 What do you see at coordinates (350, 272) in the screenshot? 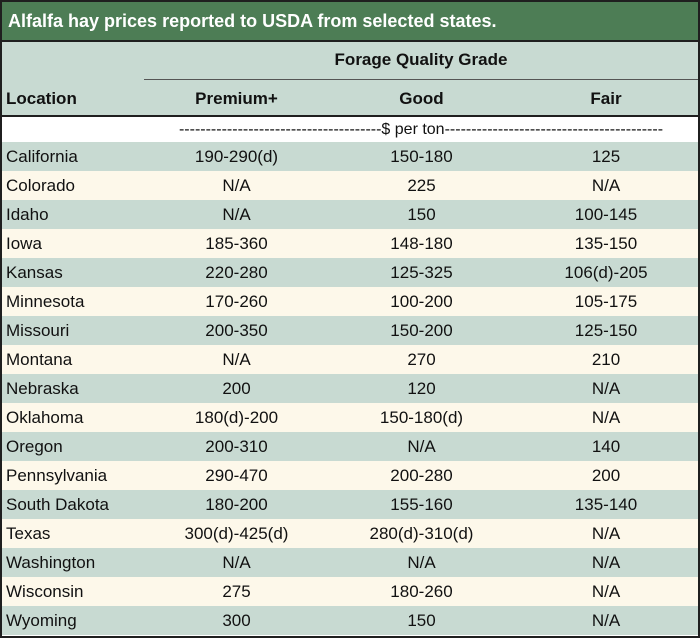
I see `table-row: Kansas 220-280 125-325 106(d)-205` at bounding box center [350, 272].